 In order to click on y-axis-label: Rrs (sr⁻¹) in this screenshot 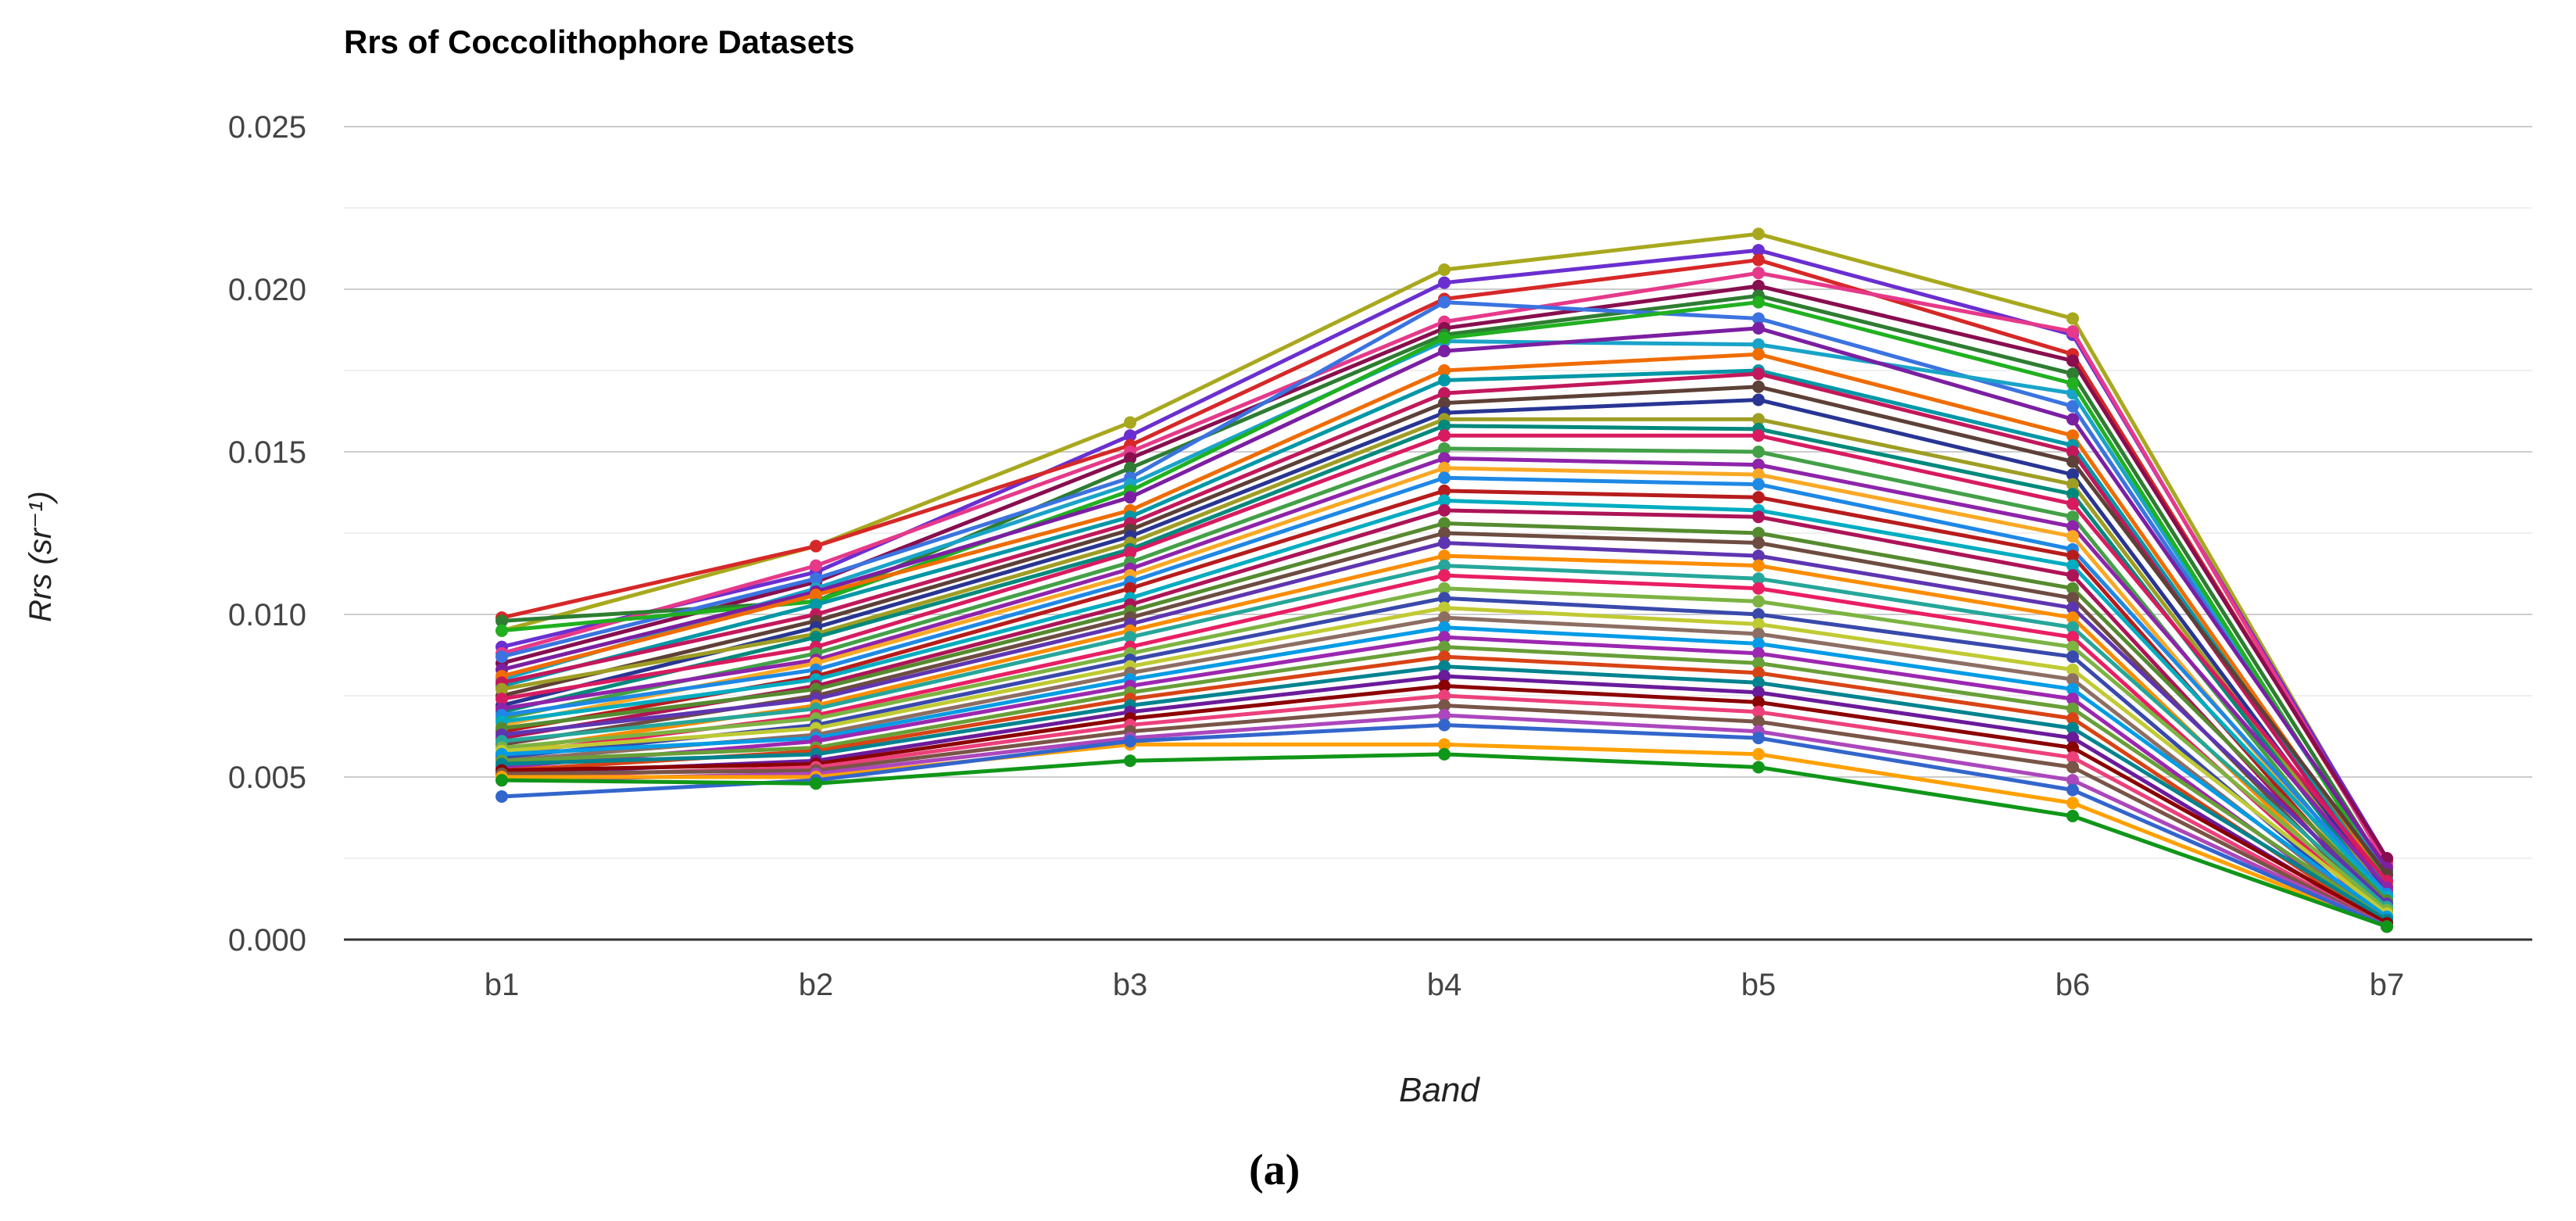, I will do `click(41, 556)`.